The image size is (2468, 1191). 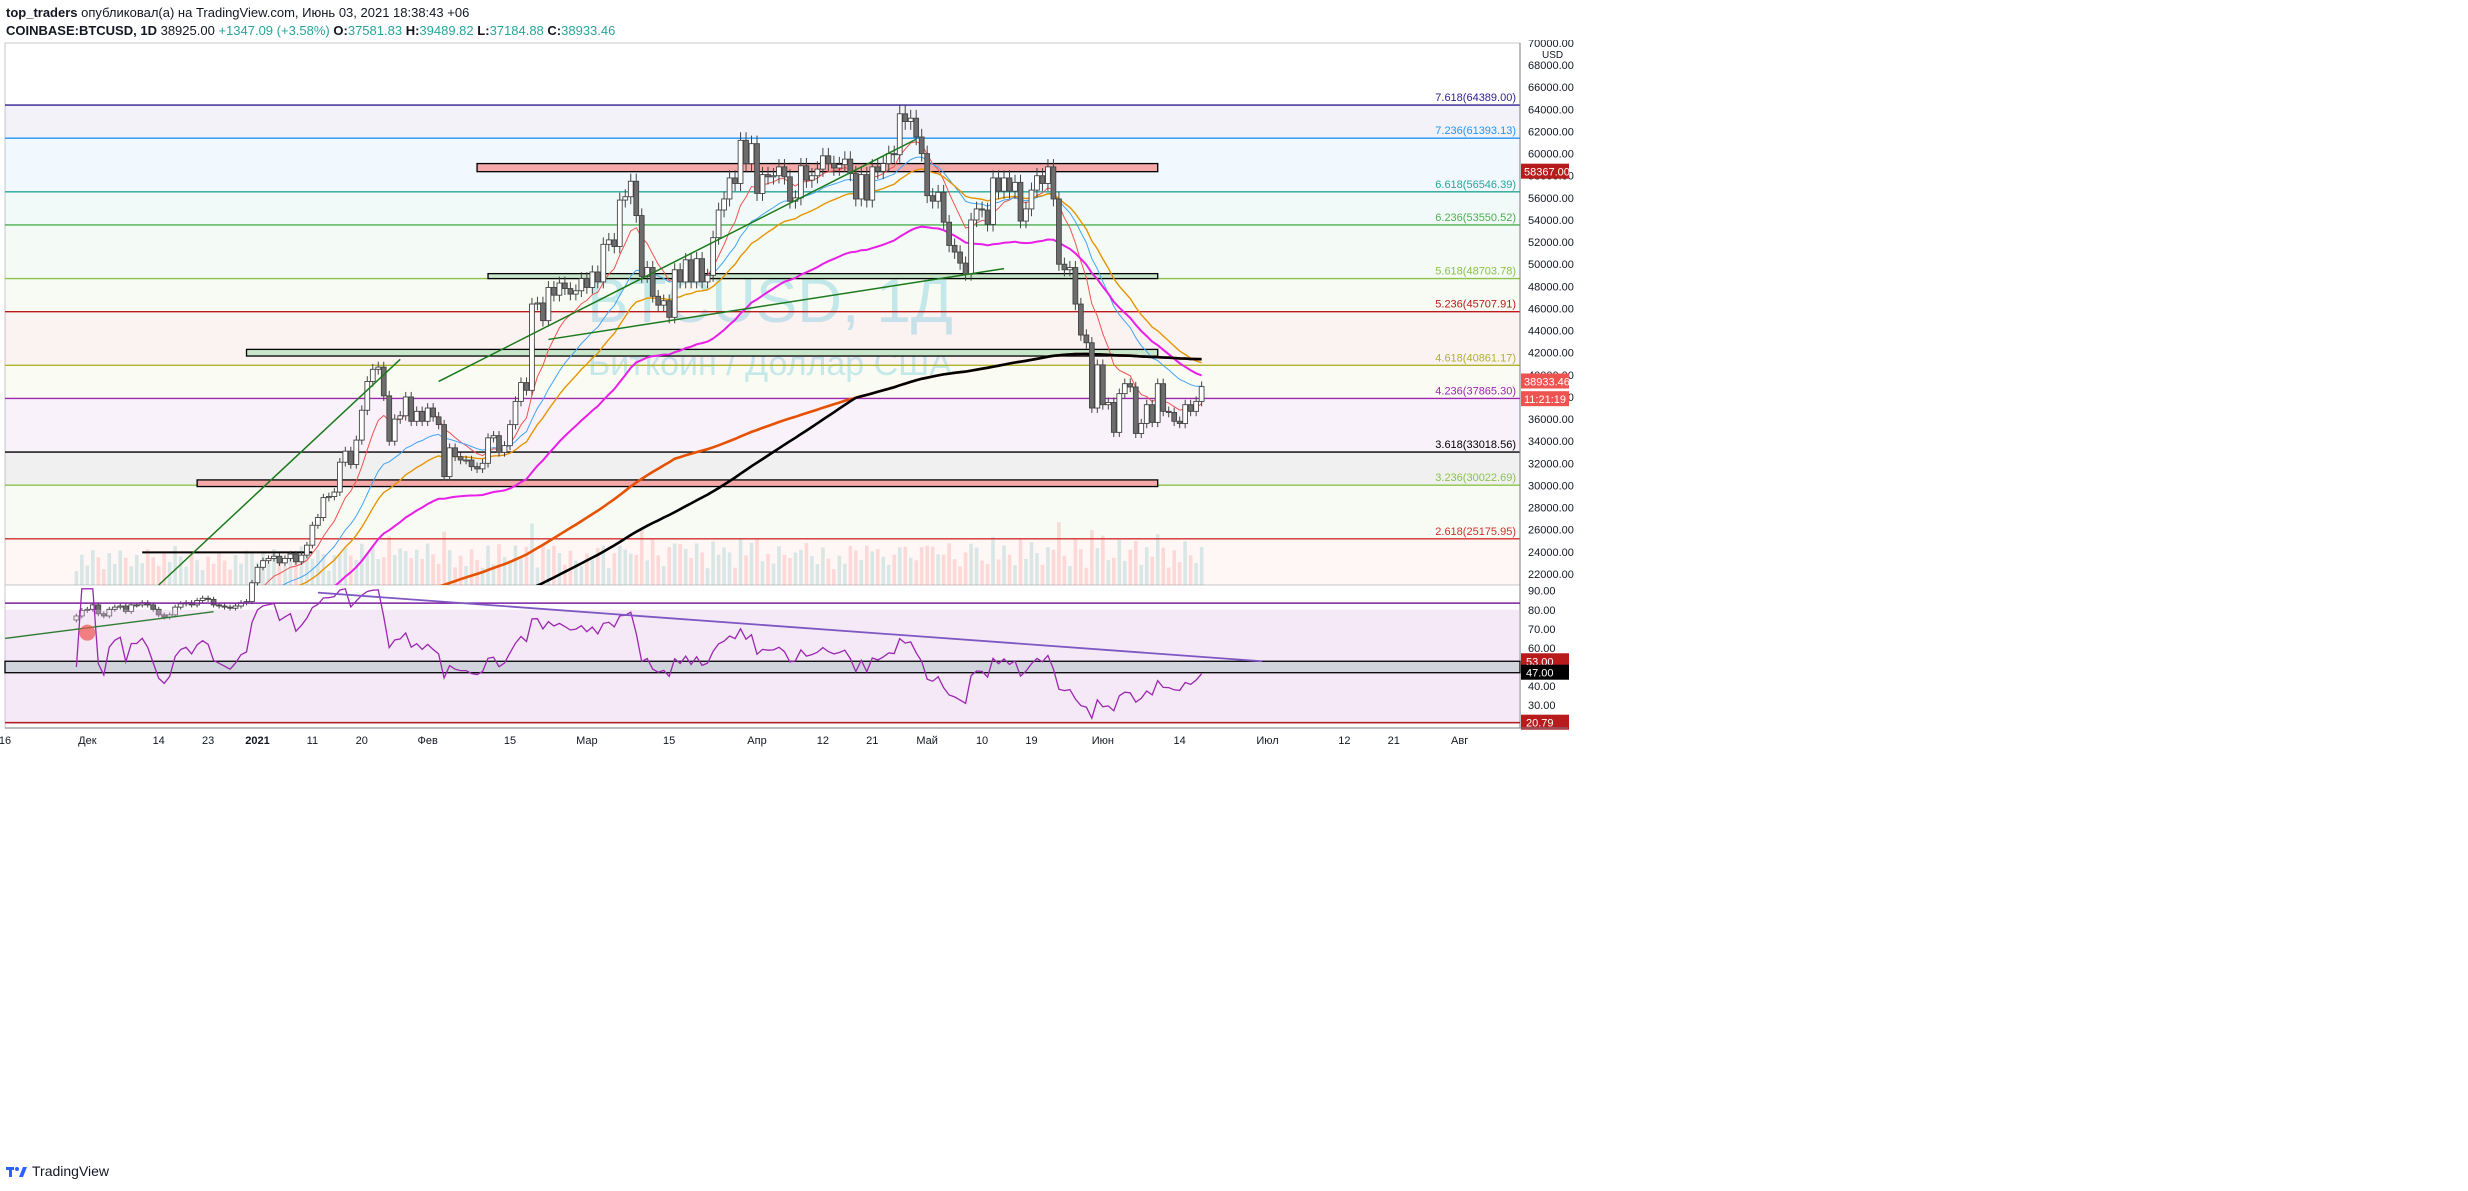 I want to click on price-axis-unit: USD, so click(x=1552, y=55).